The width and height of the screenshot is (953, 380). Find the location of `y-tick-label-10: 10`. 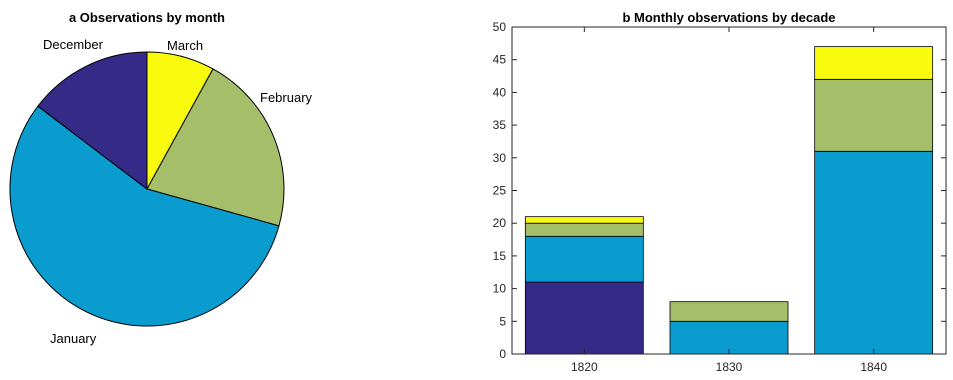

y-tick-label-10: 10 is located at coordinates (500, 289).